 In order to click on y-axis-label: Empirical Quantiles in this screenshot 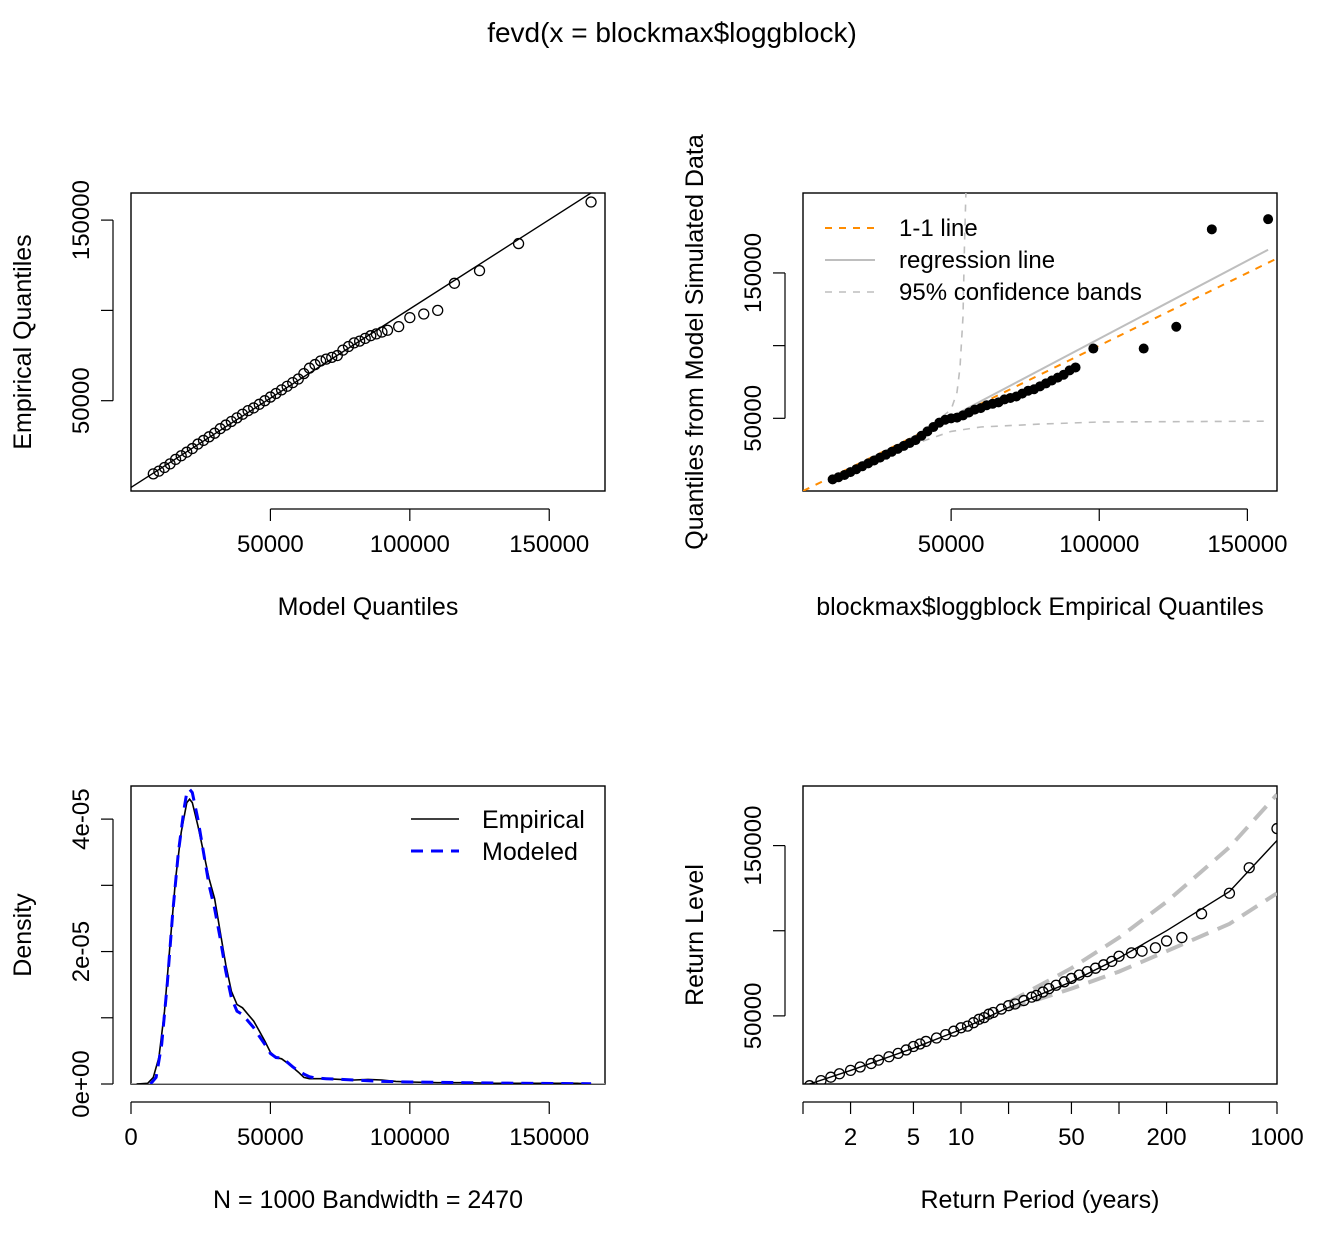, I will do `click(23, 341)`.